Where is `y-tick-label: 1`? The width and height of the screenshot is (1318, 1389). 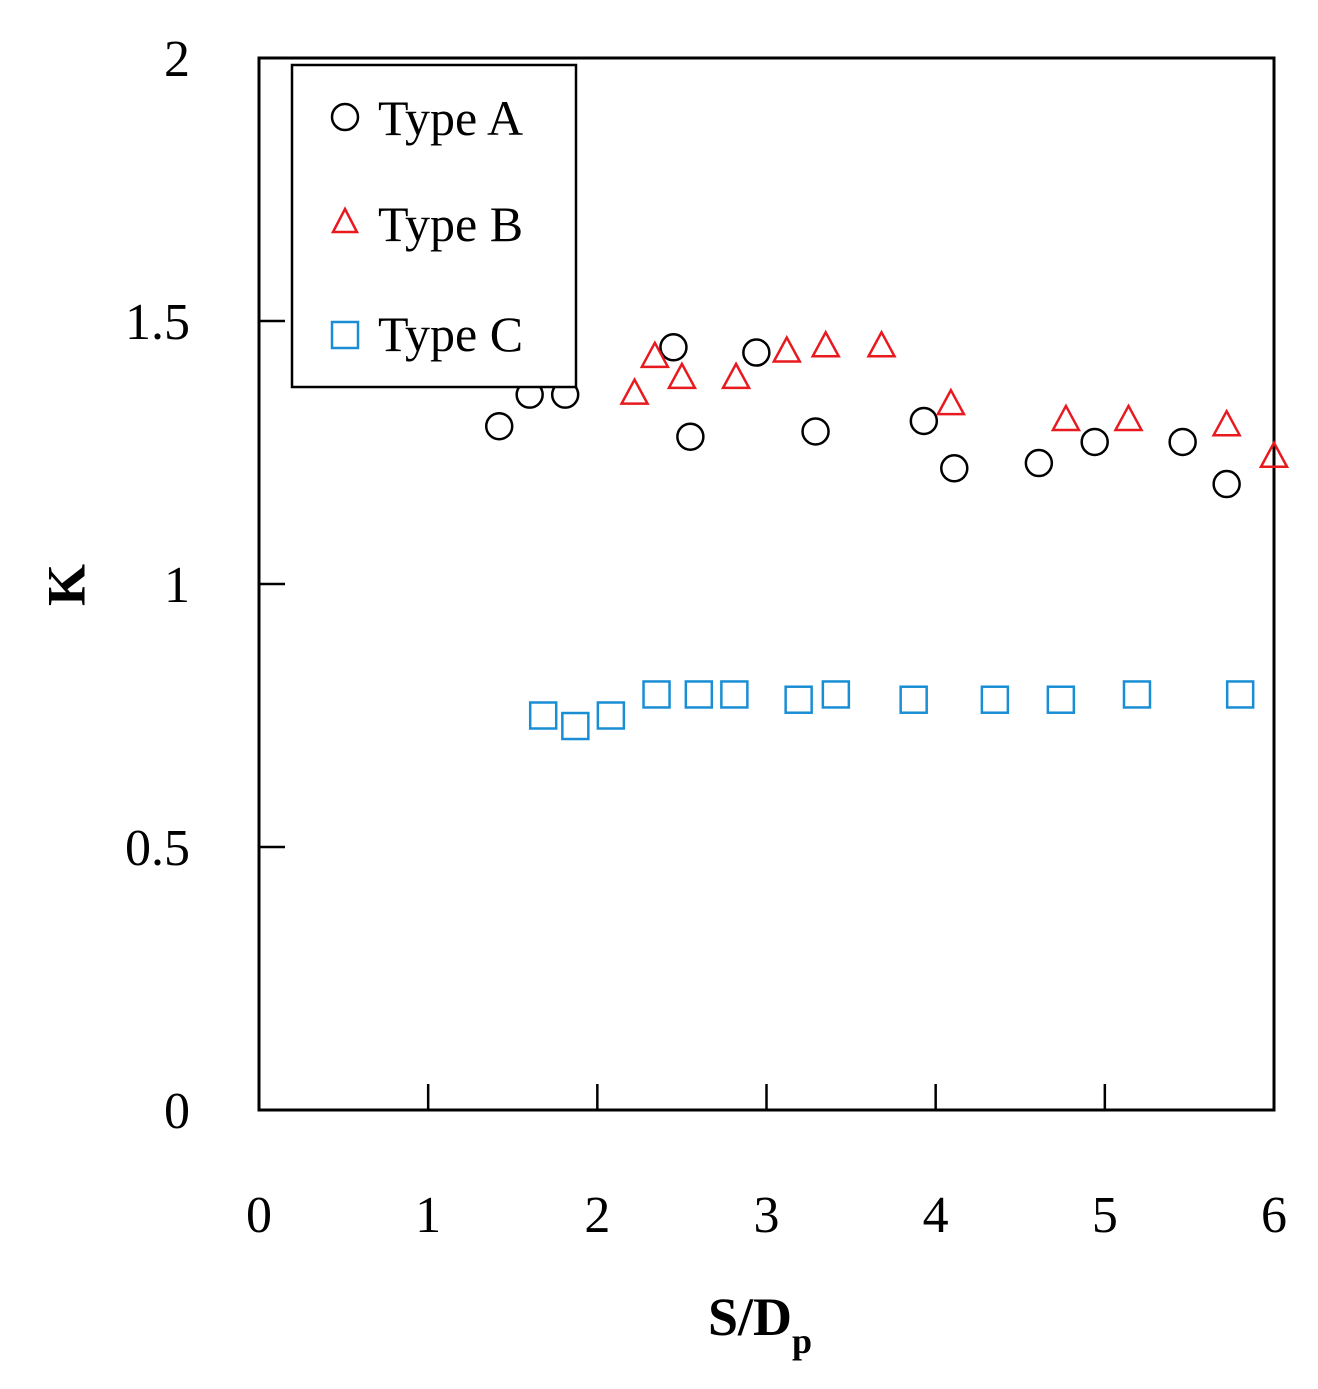 y-tick-label: 1 is located at coordinates (177, 585).